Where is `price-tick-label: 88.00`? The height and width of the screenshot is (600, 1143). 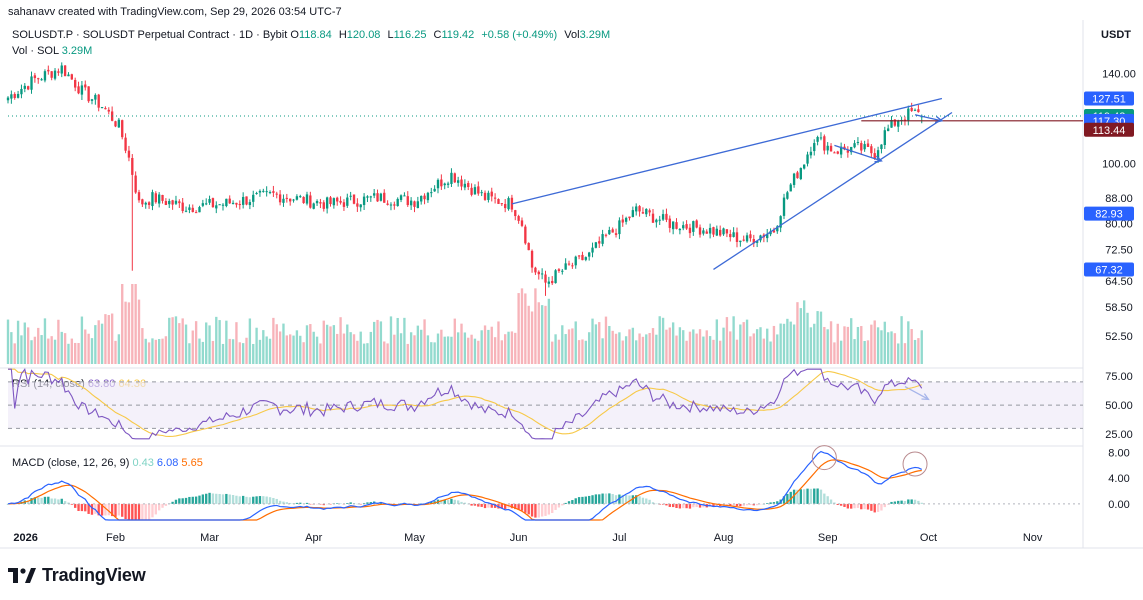 price-tick-label: 88.00 is located at coordinates (1119, 199).